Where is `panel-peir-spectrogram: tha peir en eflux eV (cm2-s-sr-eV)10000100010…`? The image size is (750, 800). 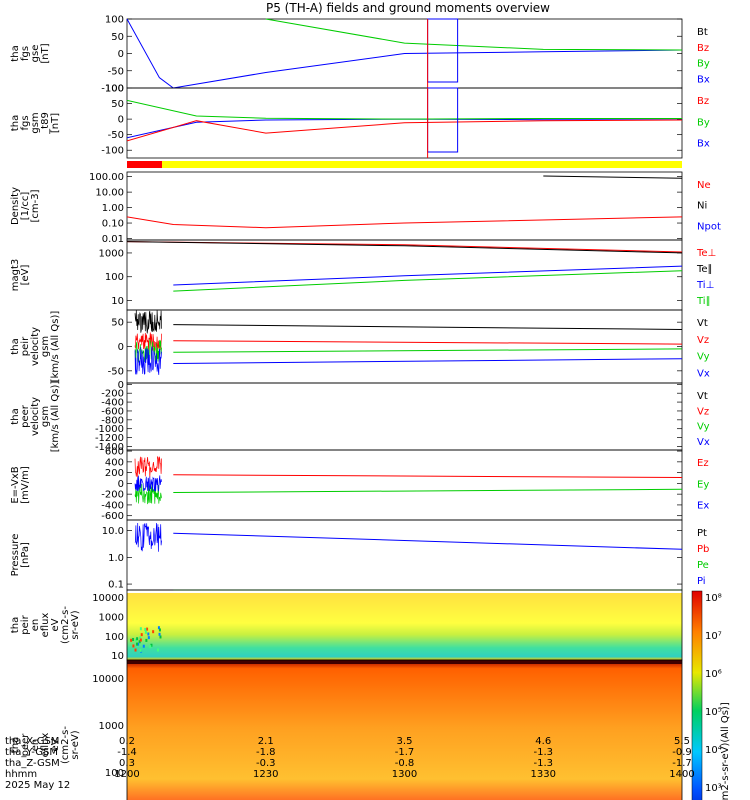
panel-peir-spectrogram: tha peir en eflux eV (cm2-s-sr-eV)10000100010… is located at coordinates (346, 626).